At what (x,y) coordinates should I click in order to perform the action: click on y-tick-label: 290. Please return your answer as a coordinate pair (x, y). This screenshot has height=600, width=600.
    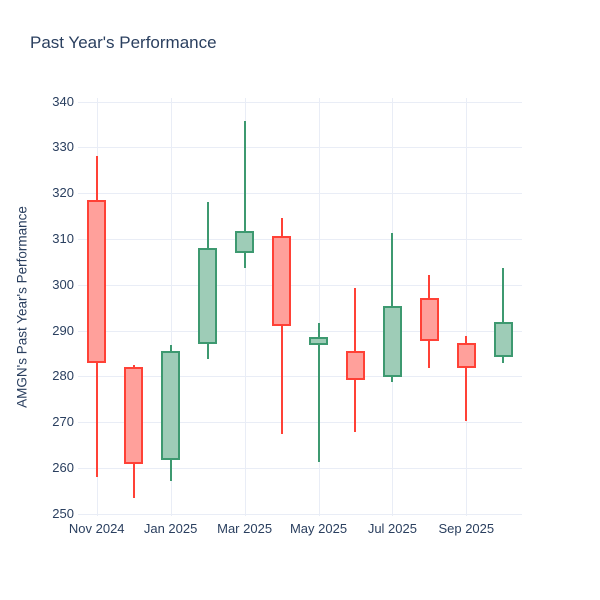
    Looking at the image, I should click on (63, 330).